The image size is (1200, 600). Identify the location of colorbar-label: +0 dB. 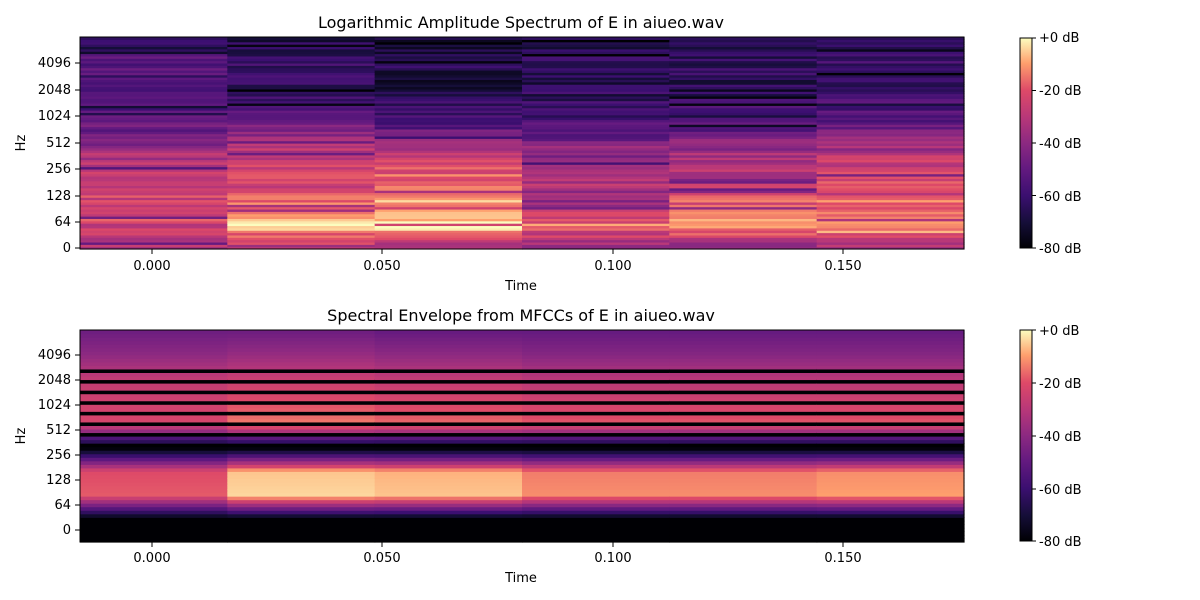
(1059, 38).